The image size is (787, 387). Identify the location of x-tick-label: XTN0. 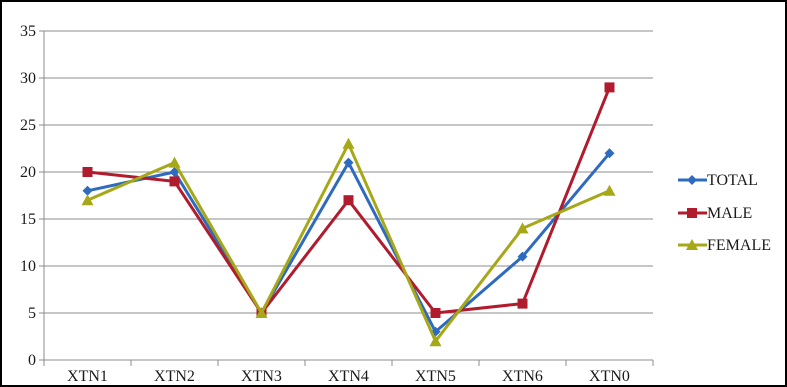
(609, 376).